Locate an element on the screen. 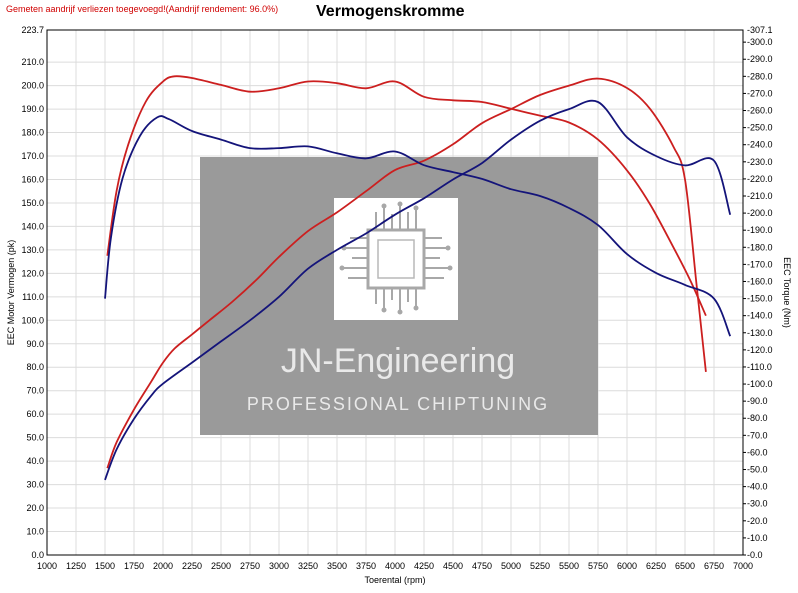 The height and width of the screenshot is (593, 798). chart-title: Vermogenskromme is located at coordinates (390, 11).